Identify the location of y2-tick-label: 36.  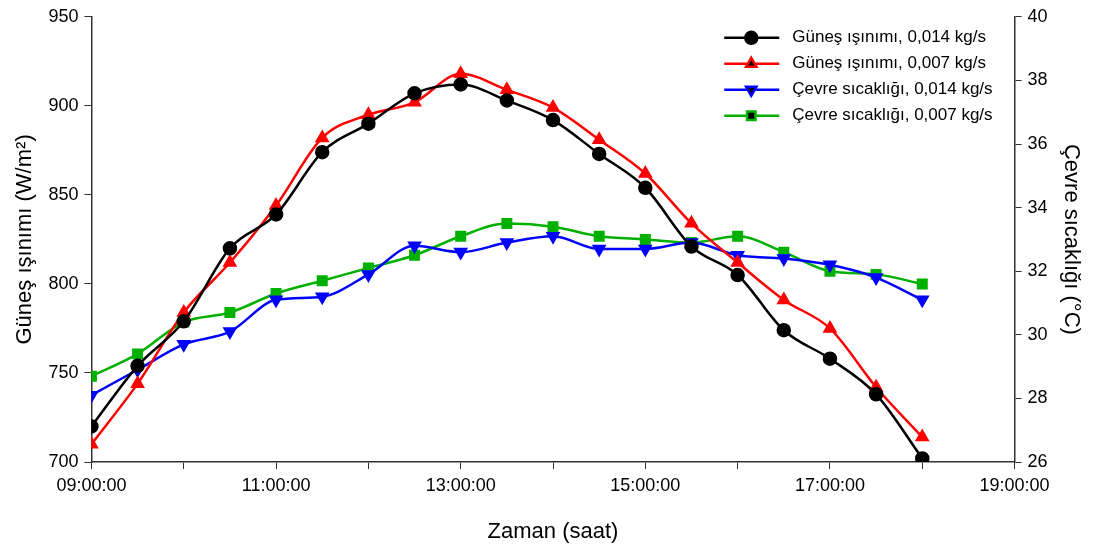
(1037, 142).